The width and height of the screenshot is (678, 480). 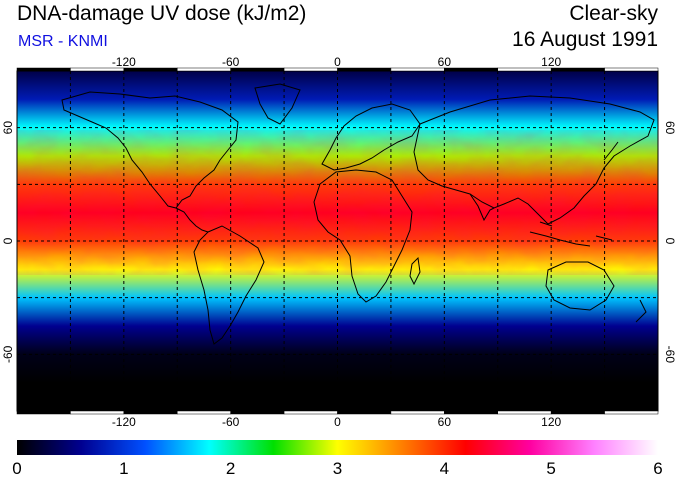 I want to click on date-label: 16 August 1991, so click(x=585, y=39).